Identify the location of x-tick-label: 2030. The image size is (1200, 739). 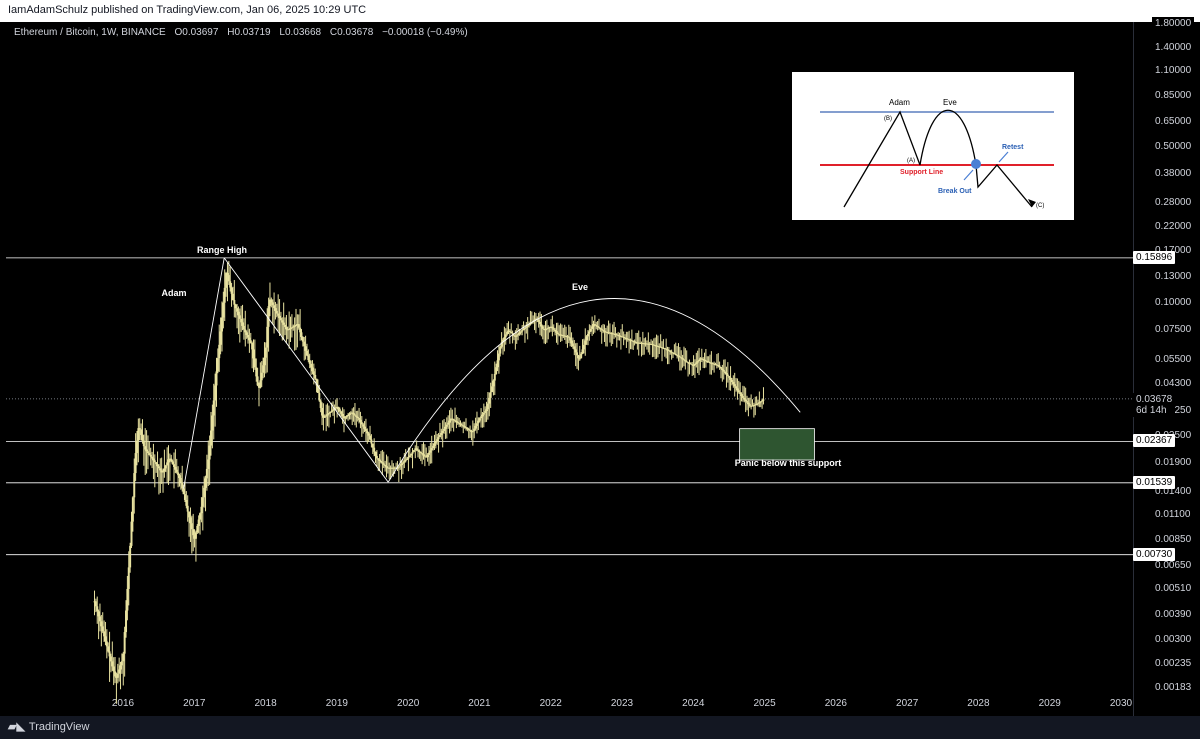
(1121, 703).